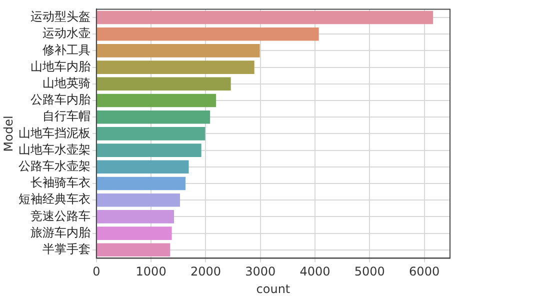 The width and height of the screenshot is (550, 299). Describe the element at coordinates (60, 232) in the screenshot. I see `y-tick-label: 旅游车内胎` at that location.